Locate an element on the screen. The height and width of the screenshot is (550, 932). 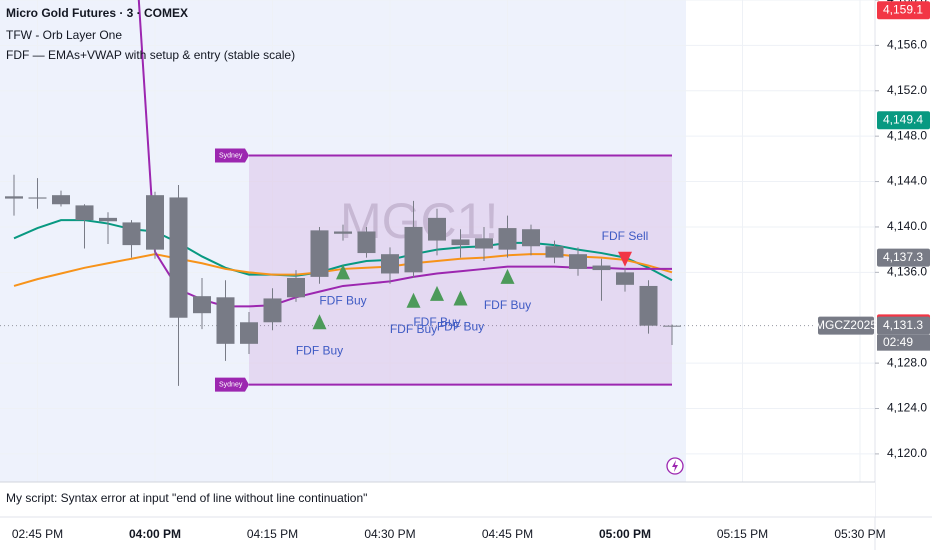
y-tick-label: 4,140.0 is located at coordinates (907, 226).